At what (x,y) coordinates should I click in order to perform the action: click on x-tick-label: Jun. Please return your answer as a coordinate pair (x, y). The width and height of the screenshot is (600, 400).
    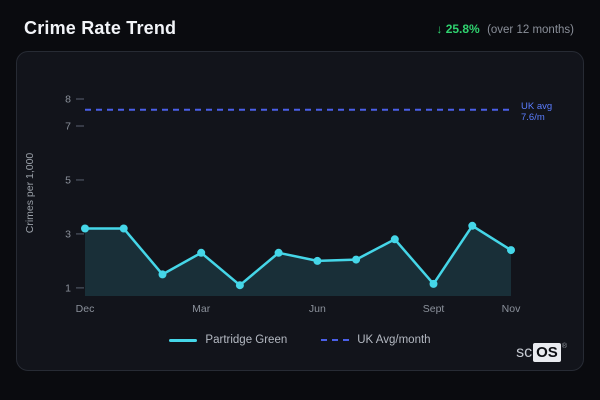
    Looking at the image, I should click on (317, 309).